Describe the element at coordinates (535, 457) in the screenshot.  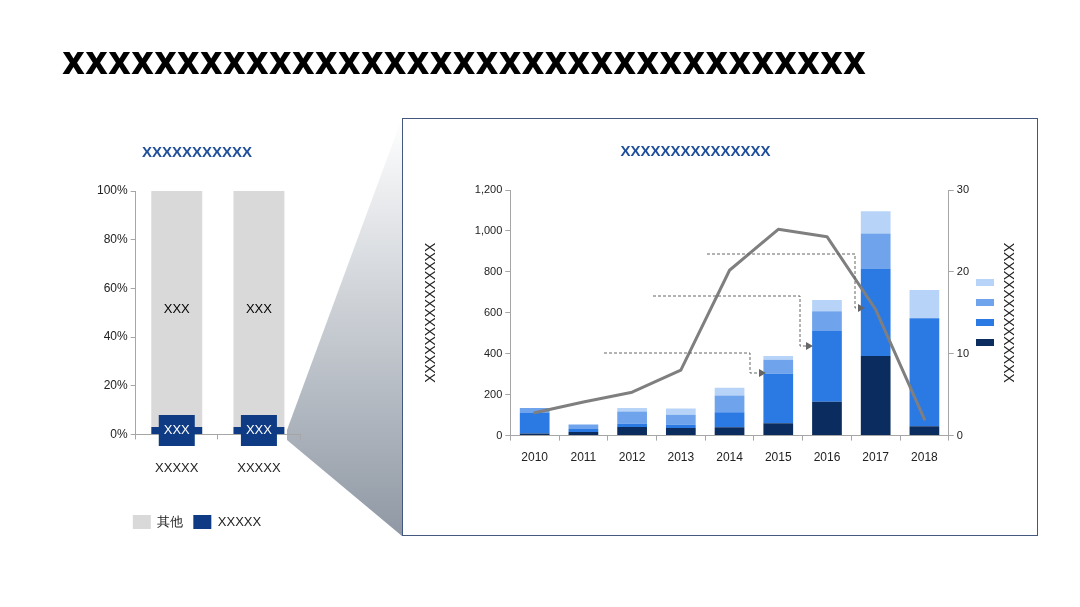
I see `x-tick-label: 2010` at that location.